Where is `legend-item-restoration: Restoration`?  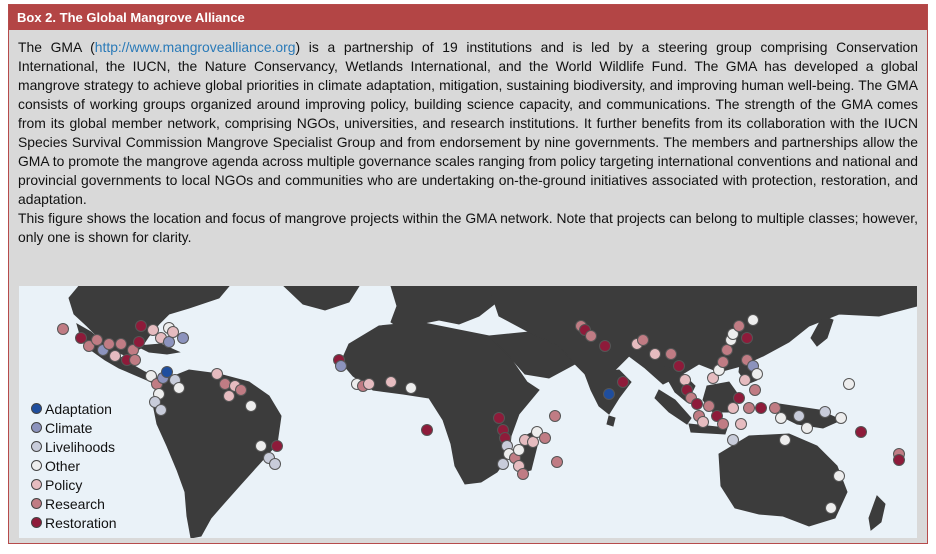 legend-item-restoration: Restoration is located at coordinates (74, 522).